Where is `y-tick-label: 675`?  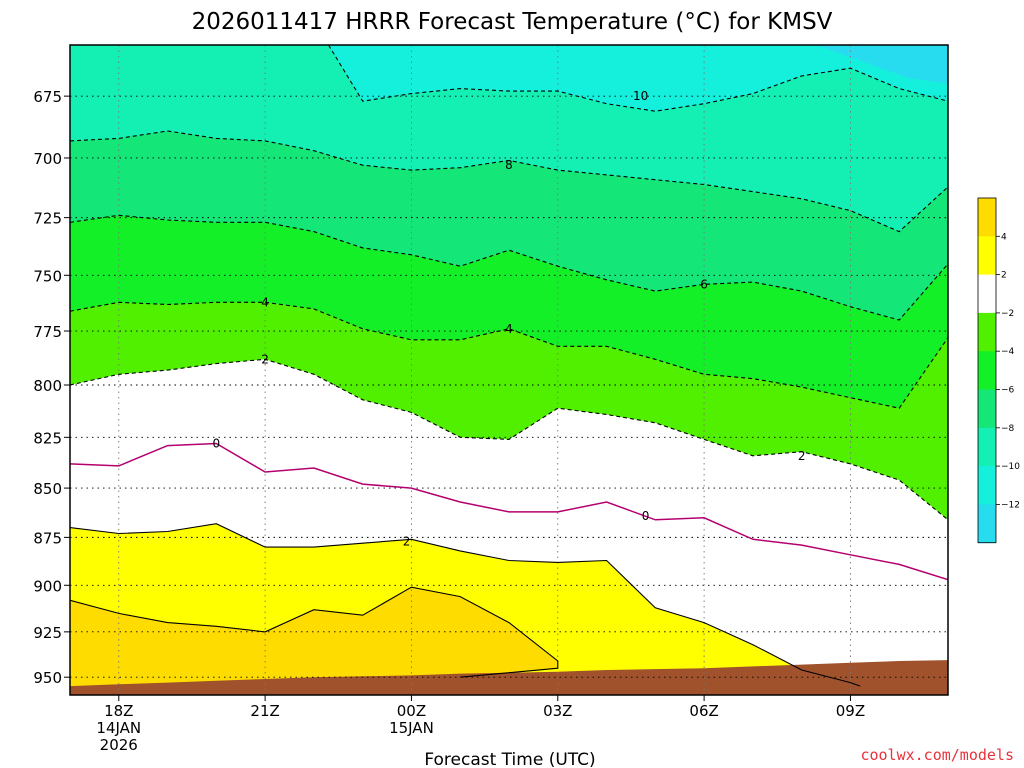 y-tick-label: 675 is located at coordinates (47, 97).